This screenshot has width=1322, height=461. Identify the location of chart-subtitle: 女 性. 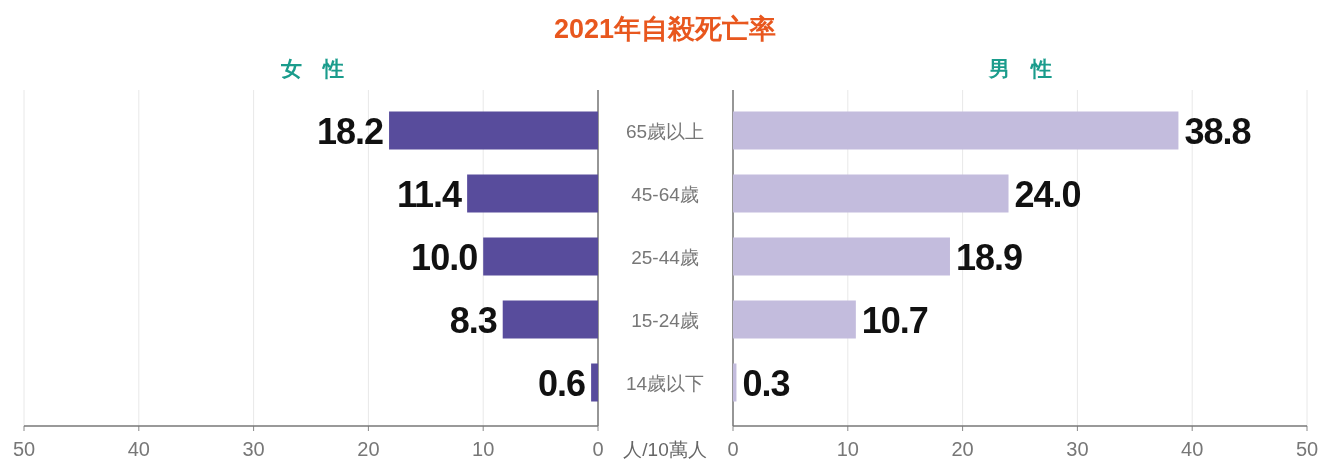
(311, 68).